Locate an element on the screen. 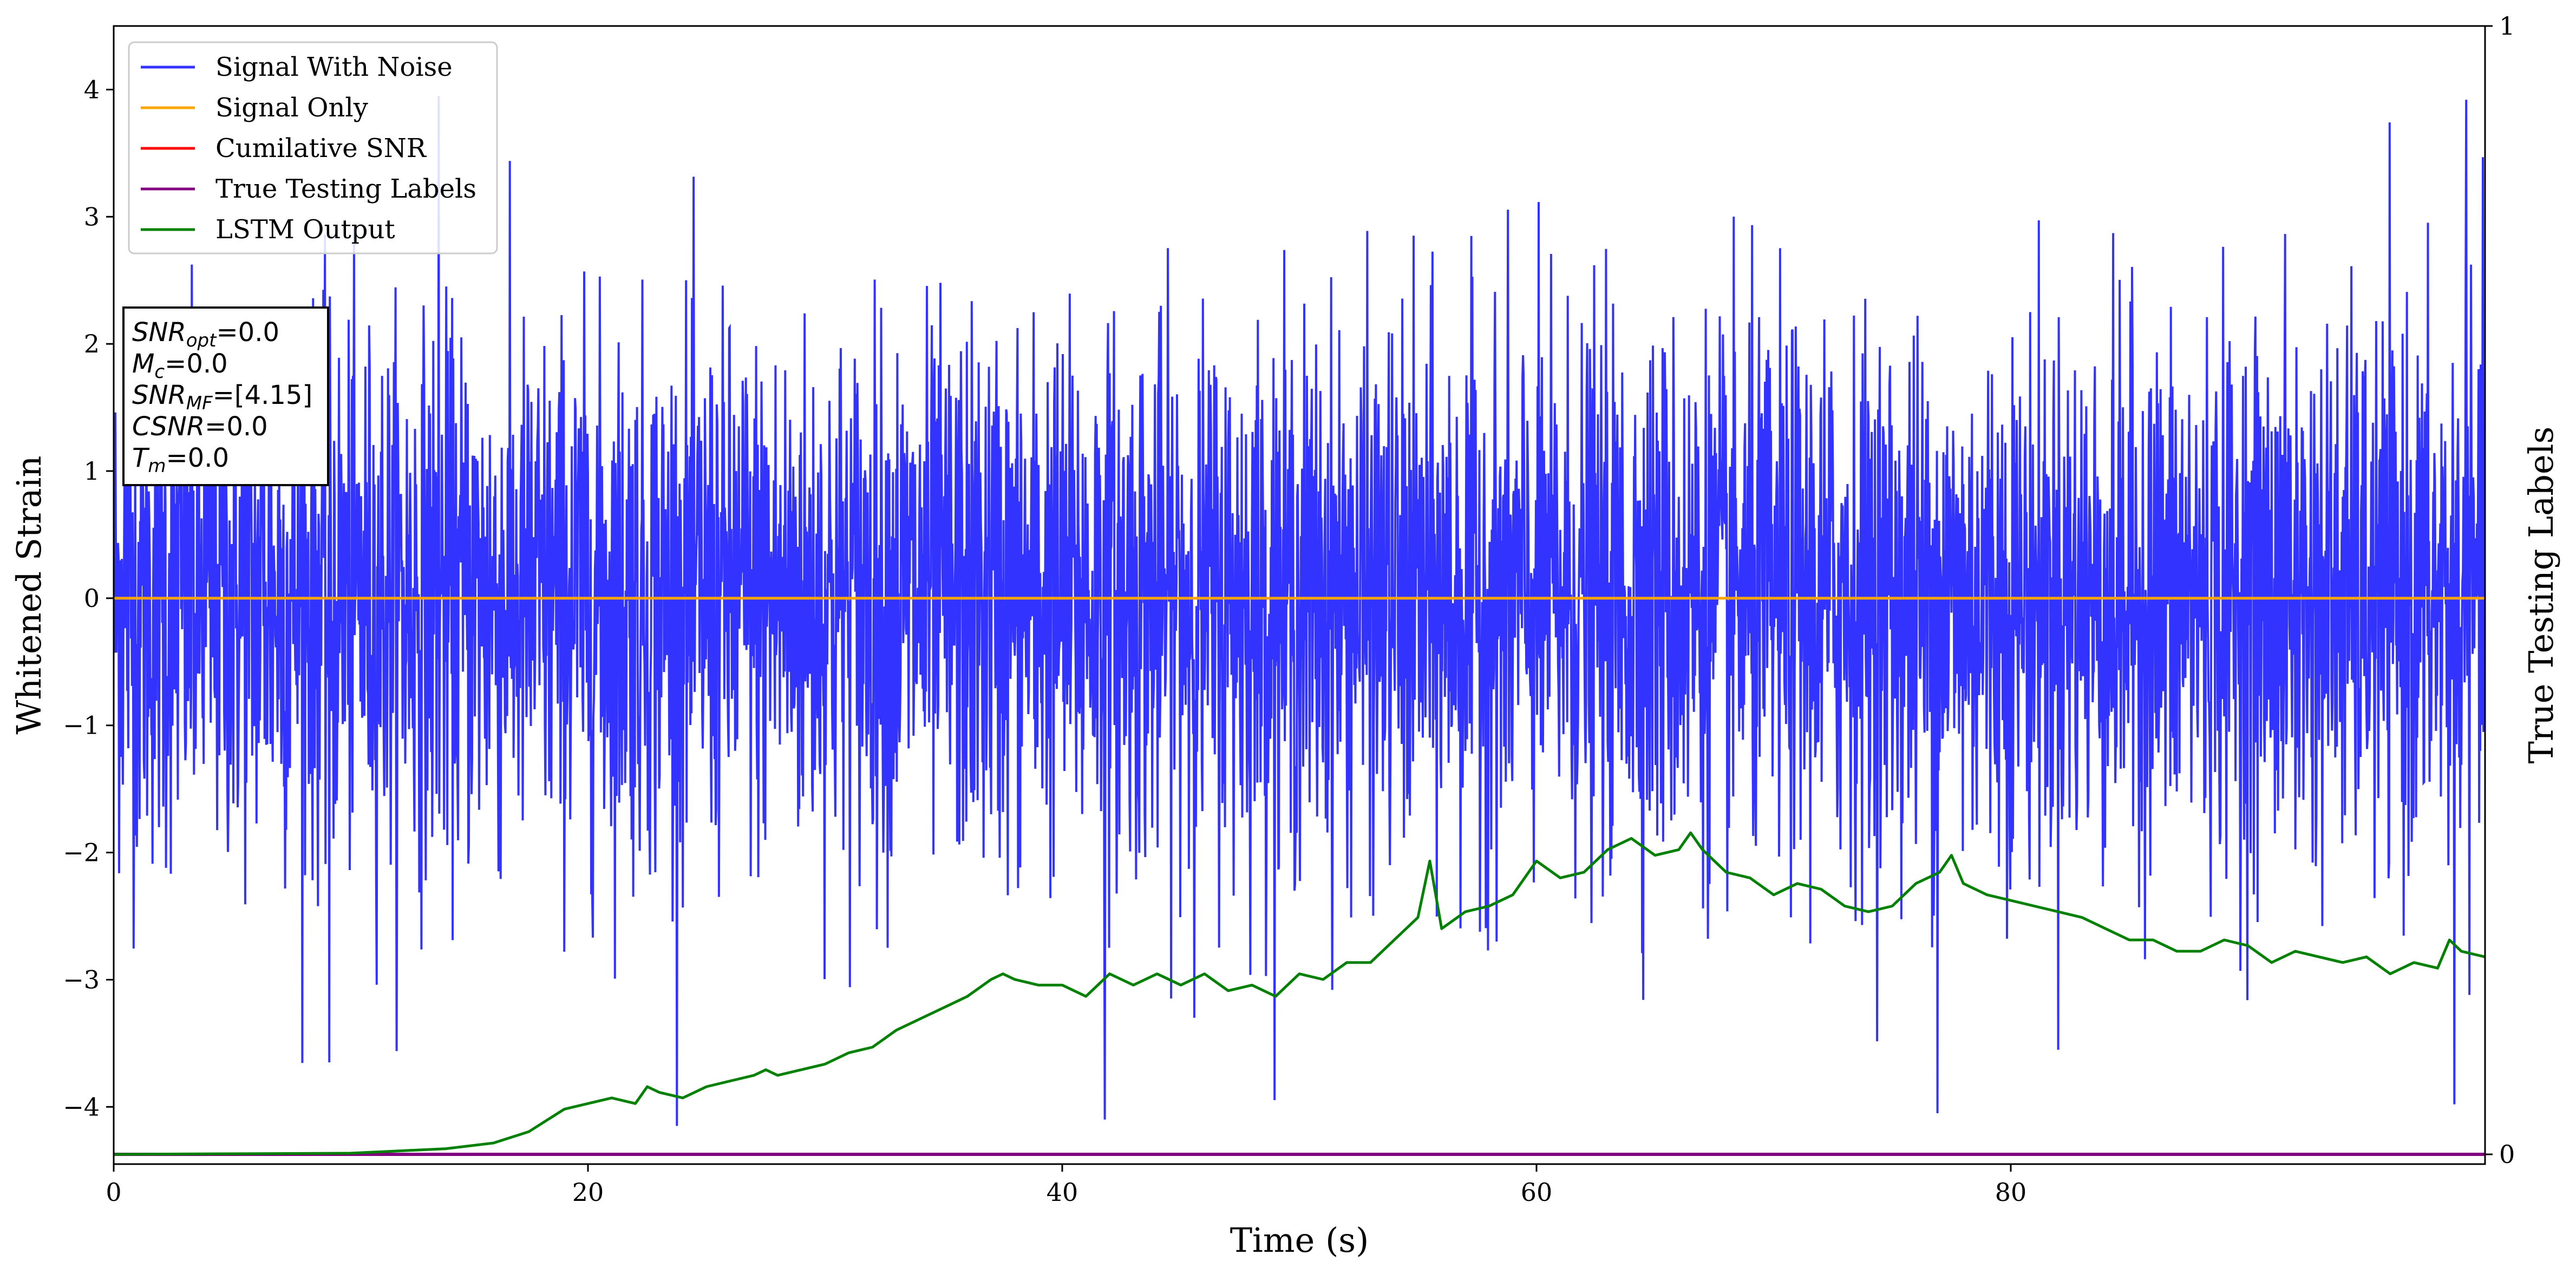  x-tick-label: 0 is located at coordinates (113, 1192).